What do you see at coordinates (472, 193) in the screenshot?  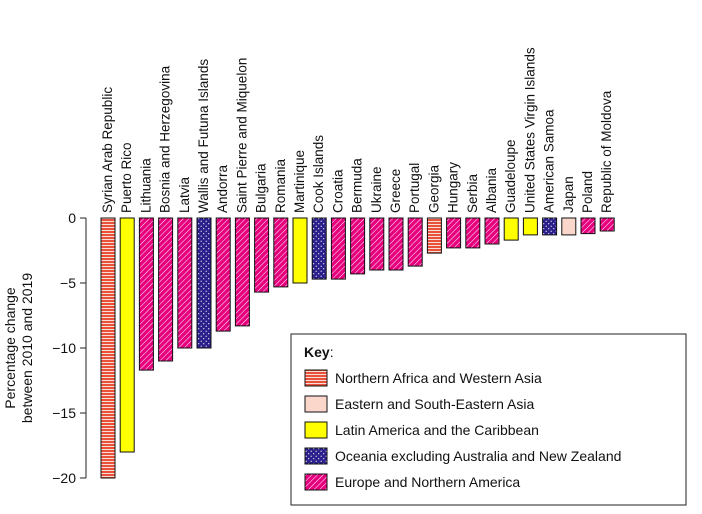 I see `category-label: Serbia` at bounding box center [472, 193].